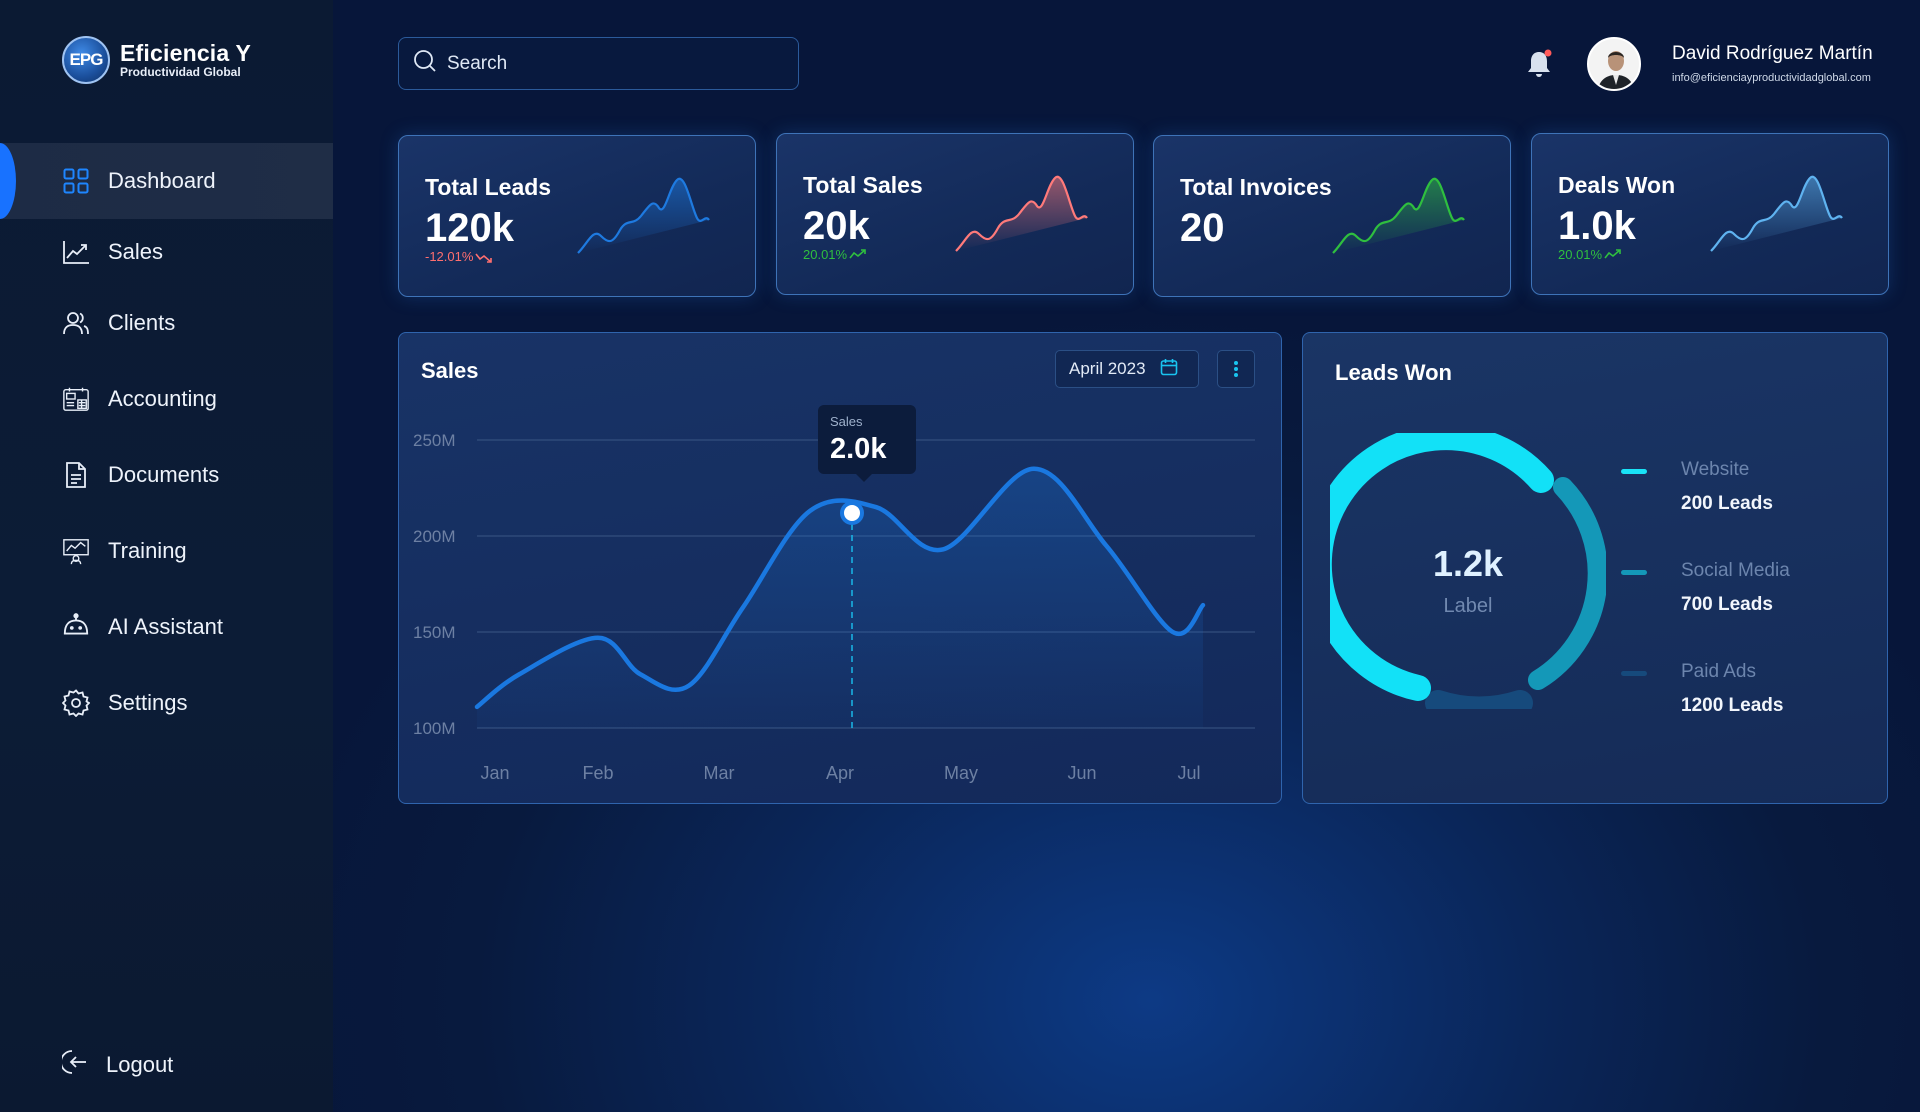 This screenshot has width=1920, height=1112. What do you see at coordinates (1202, 228) in the screenshot?
I see `kpi-value: 20` at bounding box center [1202, 228].